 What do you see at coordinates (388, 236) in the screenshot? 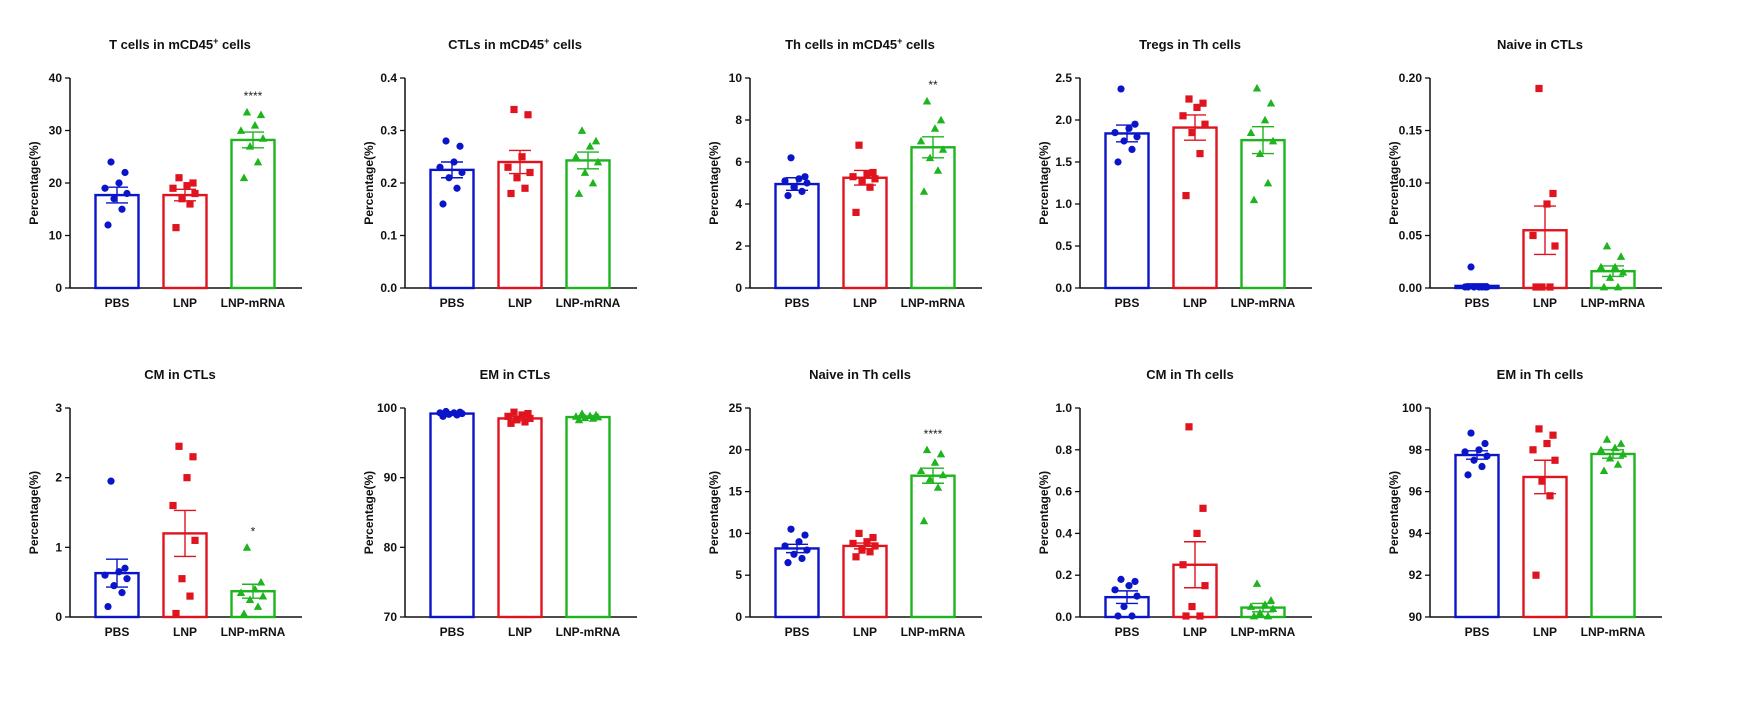
I see `y-tick-label: 0.1` at bounding box center [388, 236].